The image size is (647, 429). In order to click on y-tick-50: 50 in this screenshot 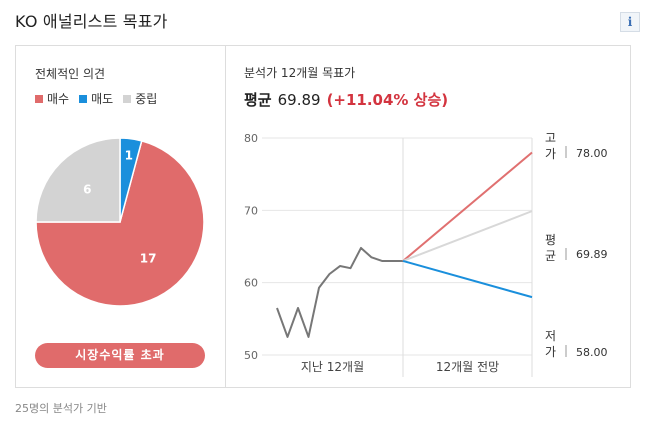, I will do `click(251, 355)`.